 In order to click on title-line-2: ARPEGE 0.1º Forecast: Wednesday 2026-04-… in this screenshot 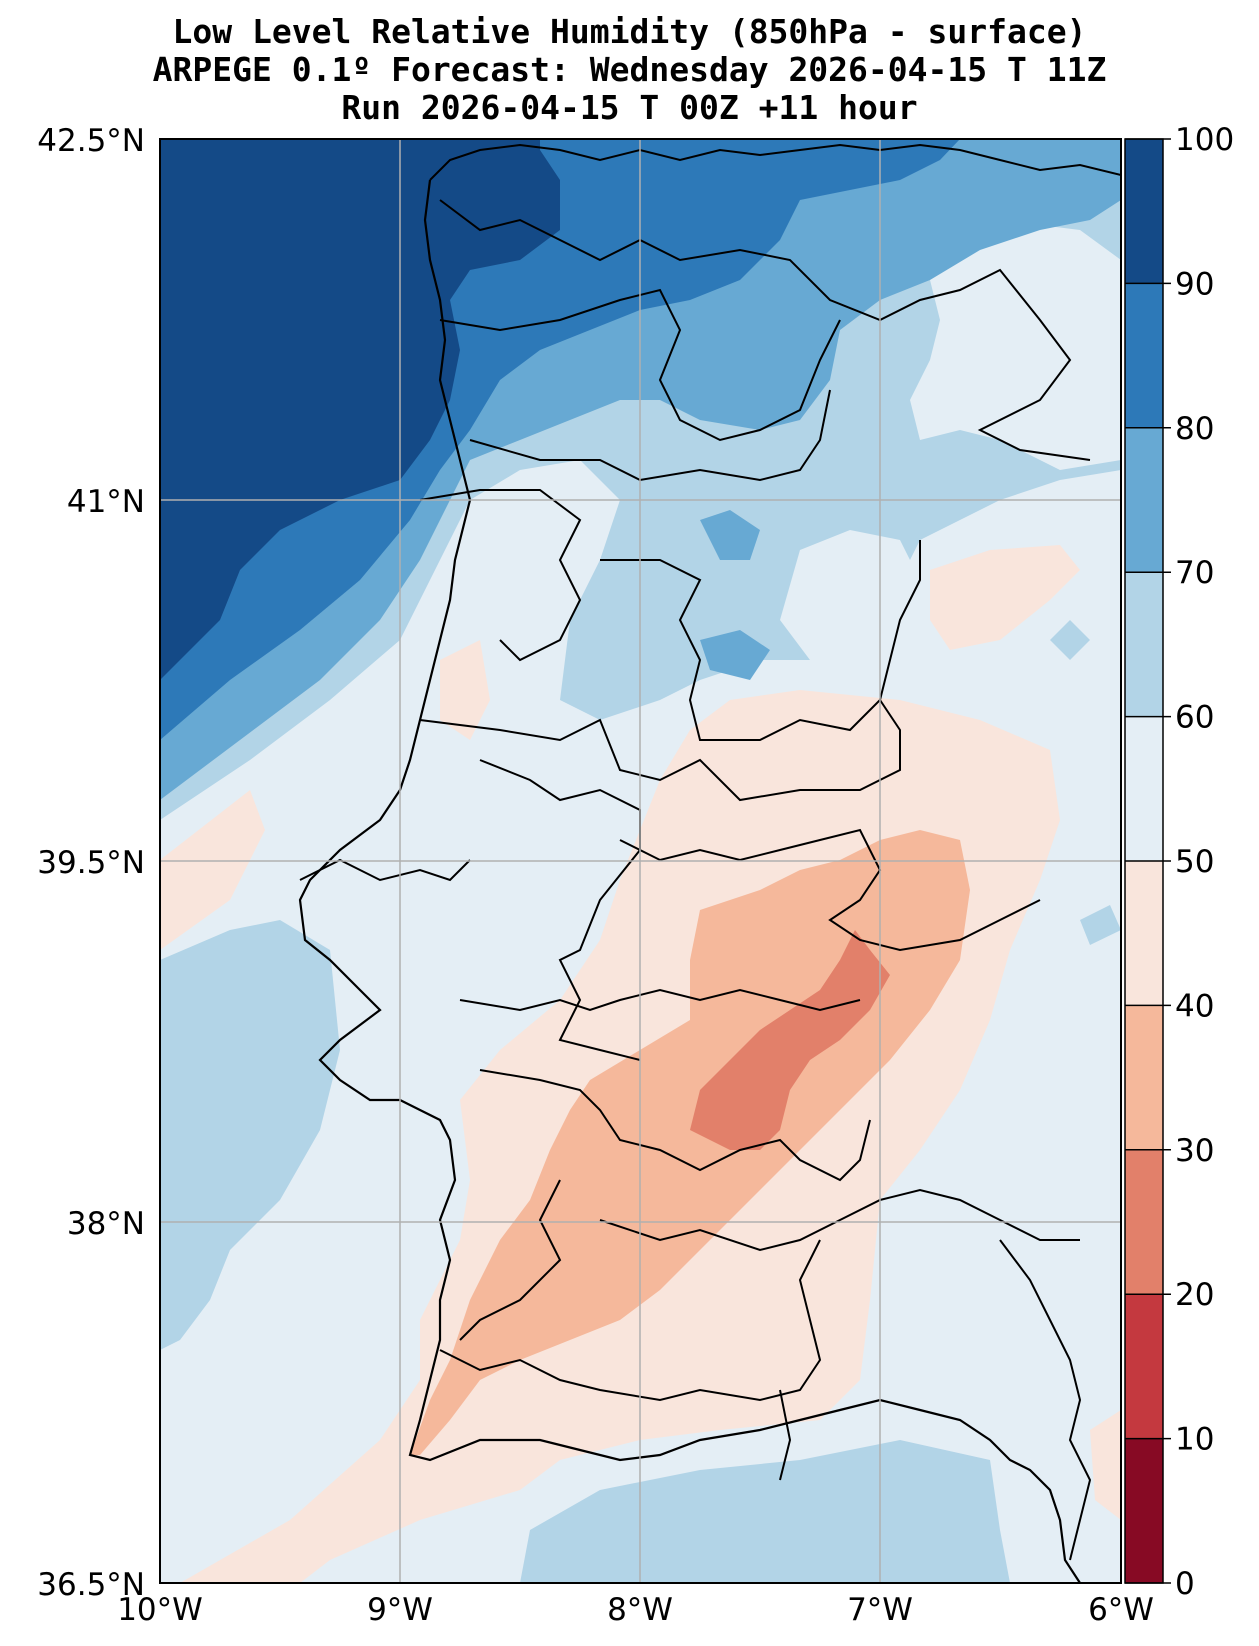, I will do `click(629, 69)`.